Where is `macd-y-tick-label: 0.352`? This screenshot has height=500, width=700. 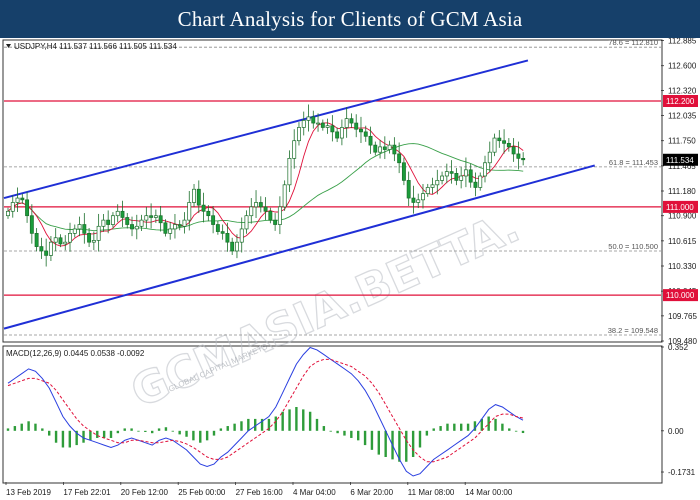 macd-y-tick-label: 0.352 is located at coordinates (678, 347).